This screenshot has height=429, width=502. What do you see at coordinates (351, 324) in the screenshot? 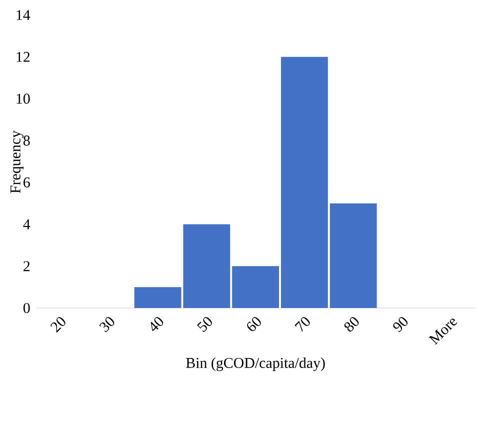
I see `x-tick-label: 80` at bounding box center [351, 324].